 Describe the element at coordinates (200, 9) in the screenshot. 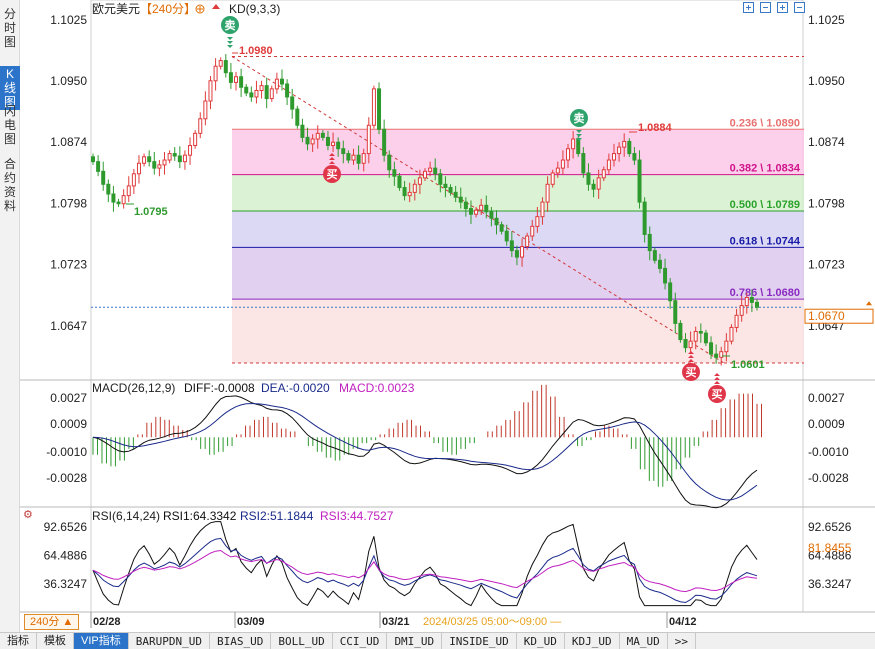

I see `add-circle-icon` at that location.